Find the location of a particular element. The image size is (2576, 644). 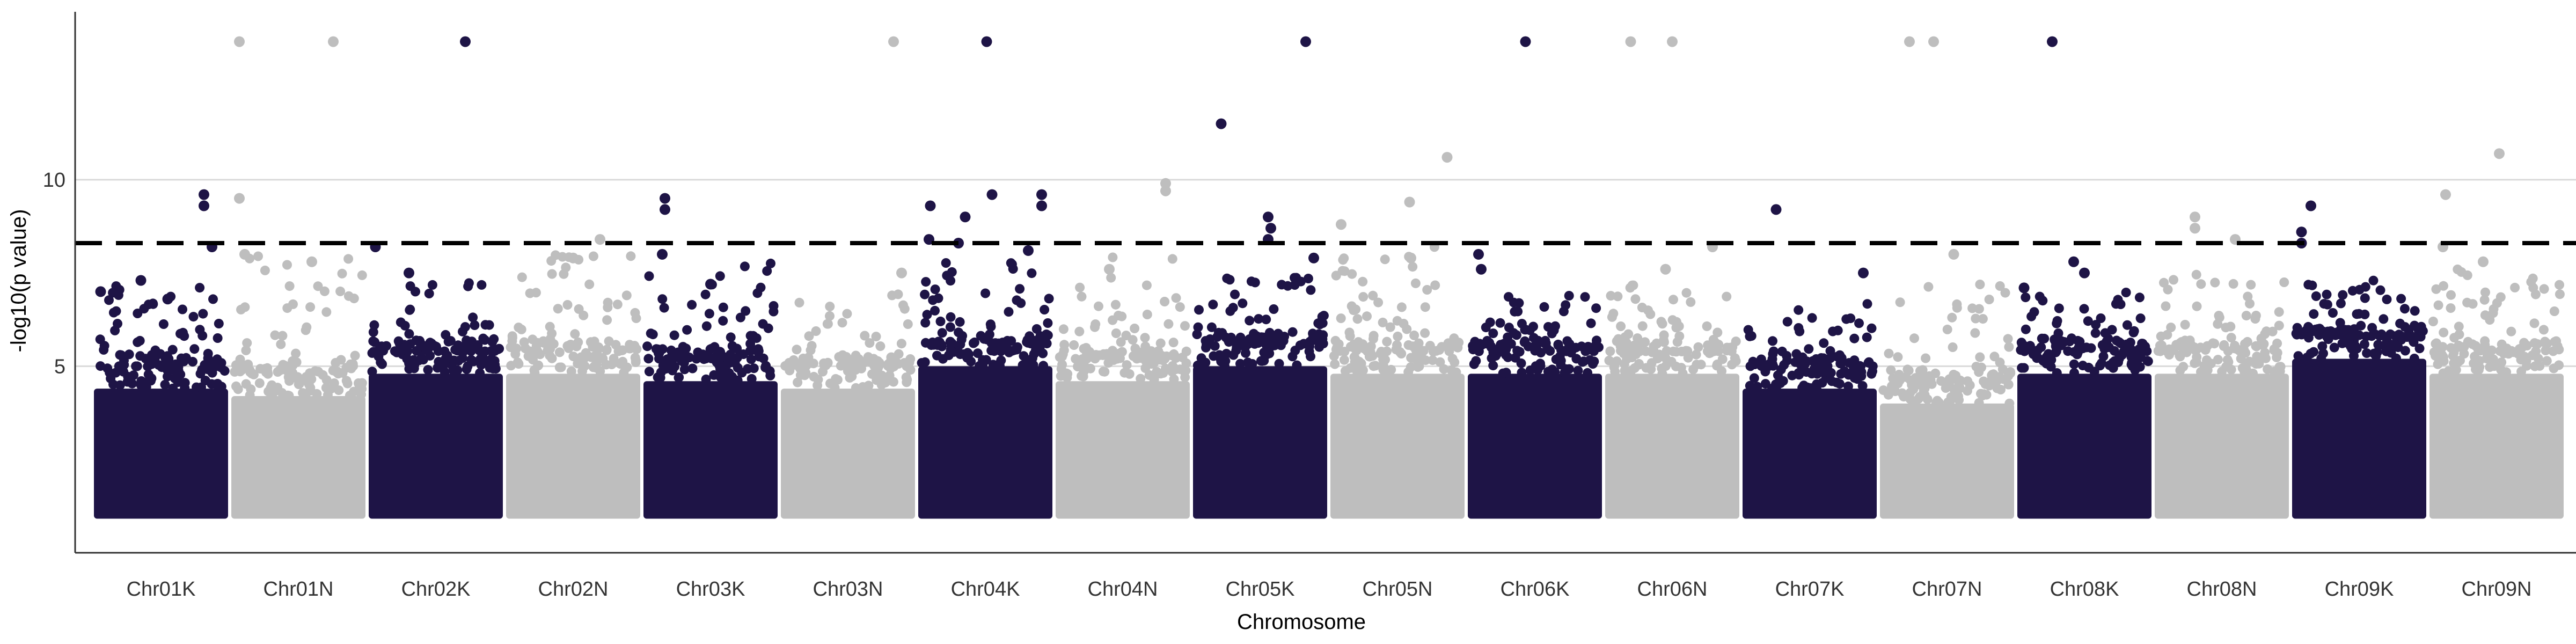

chromosome-Chr04N is located at coordinates (1123, 348).